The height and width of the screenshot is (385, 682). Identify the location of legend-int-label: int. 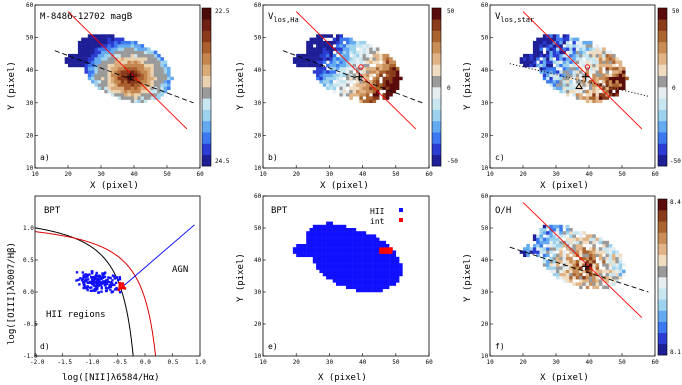
(377, 221).